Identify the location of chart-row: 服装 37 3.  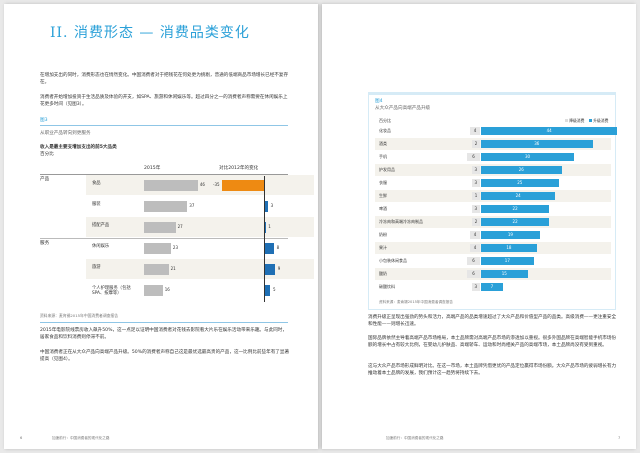
(200, 206).